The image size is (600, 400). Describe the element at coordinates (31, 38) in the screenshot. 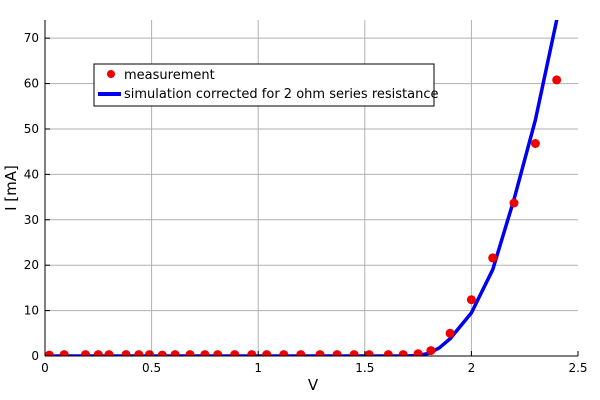

I see `y-tick-label: 70` at that location.